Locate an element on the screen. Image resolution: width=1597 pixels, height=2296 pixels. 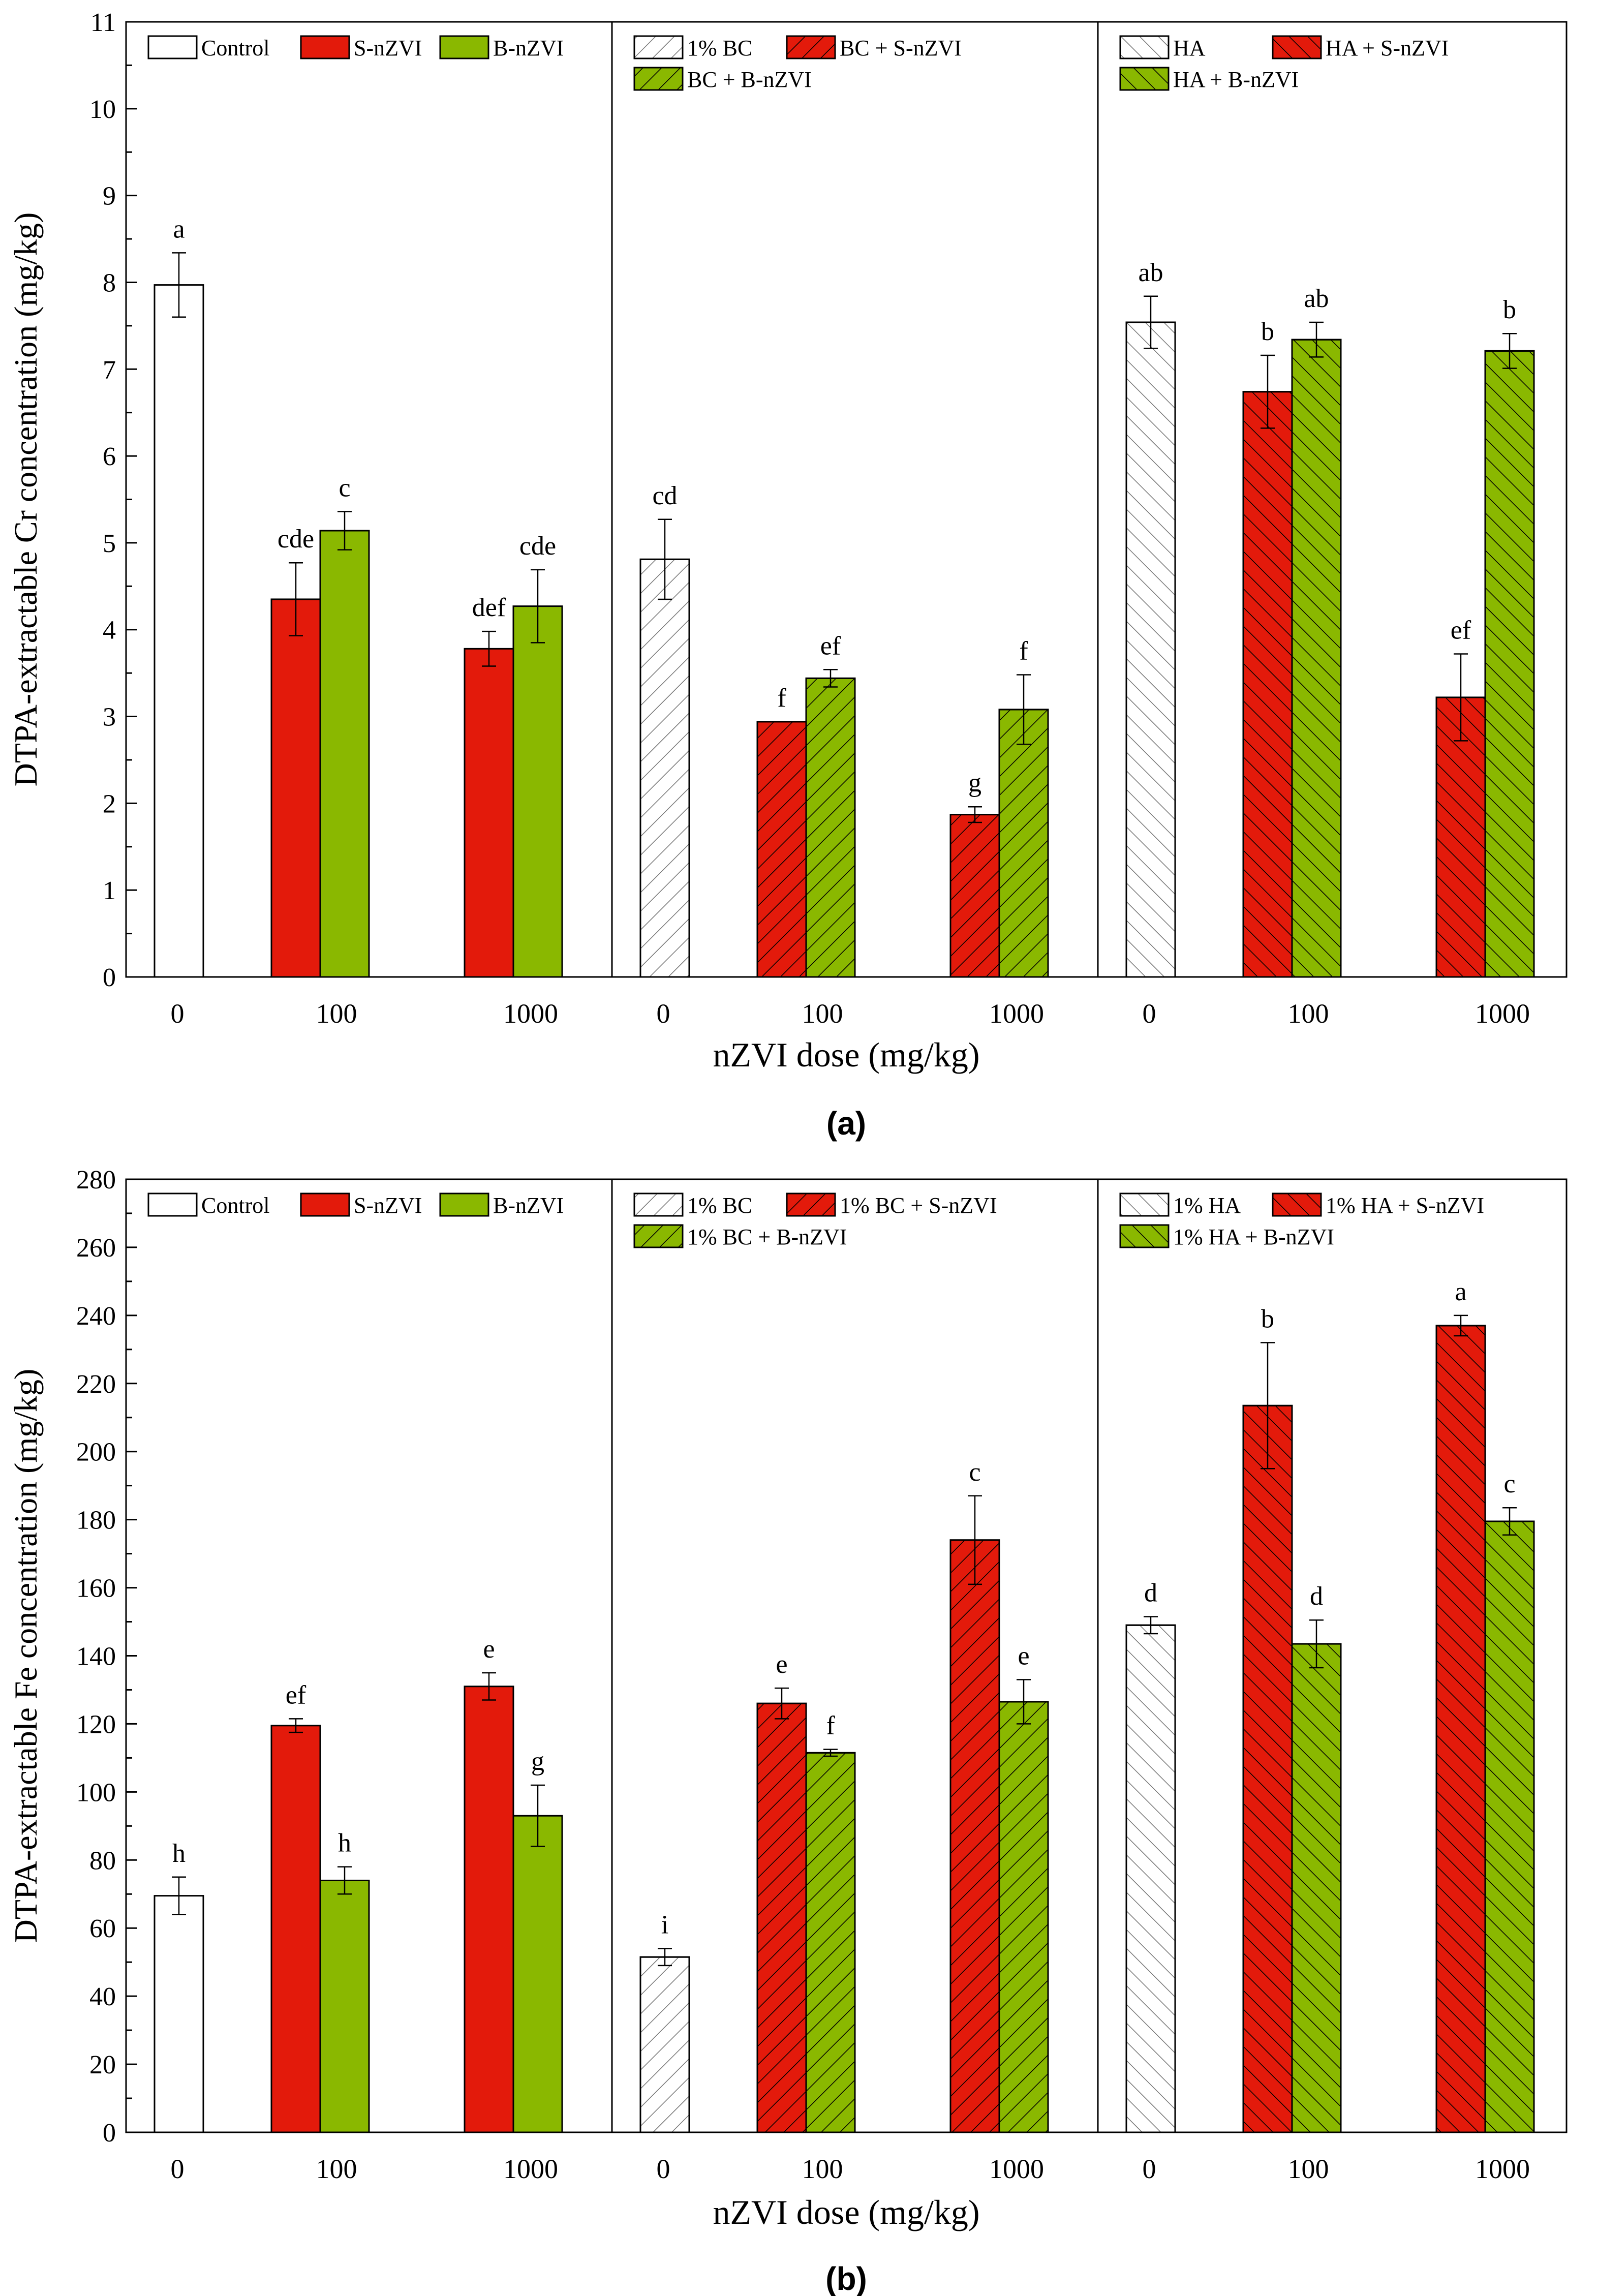
legend: 1% BC BC + S-nZVI BC + B-nZVI is located at coordinates (797, 63).